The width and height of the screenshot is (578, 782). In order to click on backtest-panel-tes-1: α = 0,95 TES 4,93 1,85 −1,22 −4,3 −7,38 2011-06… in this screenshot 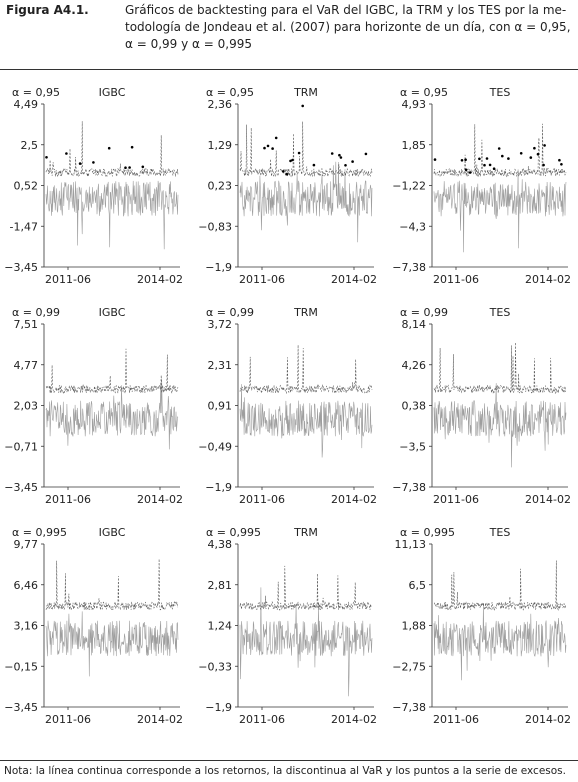, I will do `click(481, 186)`.